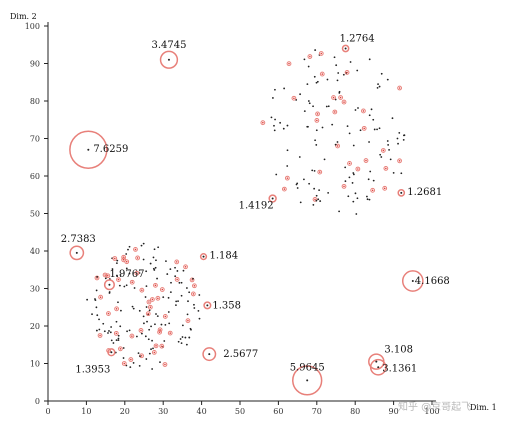  Describe the element at coordinates (35, 214) in the screenshot. I see `y-tick-label: 50` at that location.